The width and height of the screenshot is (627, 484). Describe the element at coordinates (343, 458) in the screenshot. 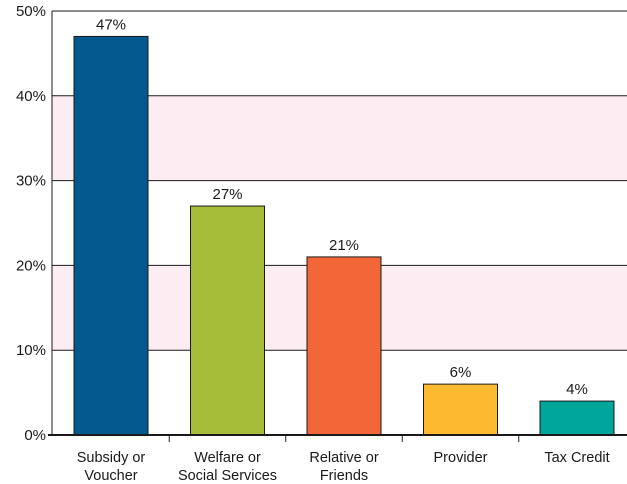

I see `x-category-label: Relative or` at that location.